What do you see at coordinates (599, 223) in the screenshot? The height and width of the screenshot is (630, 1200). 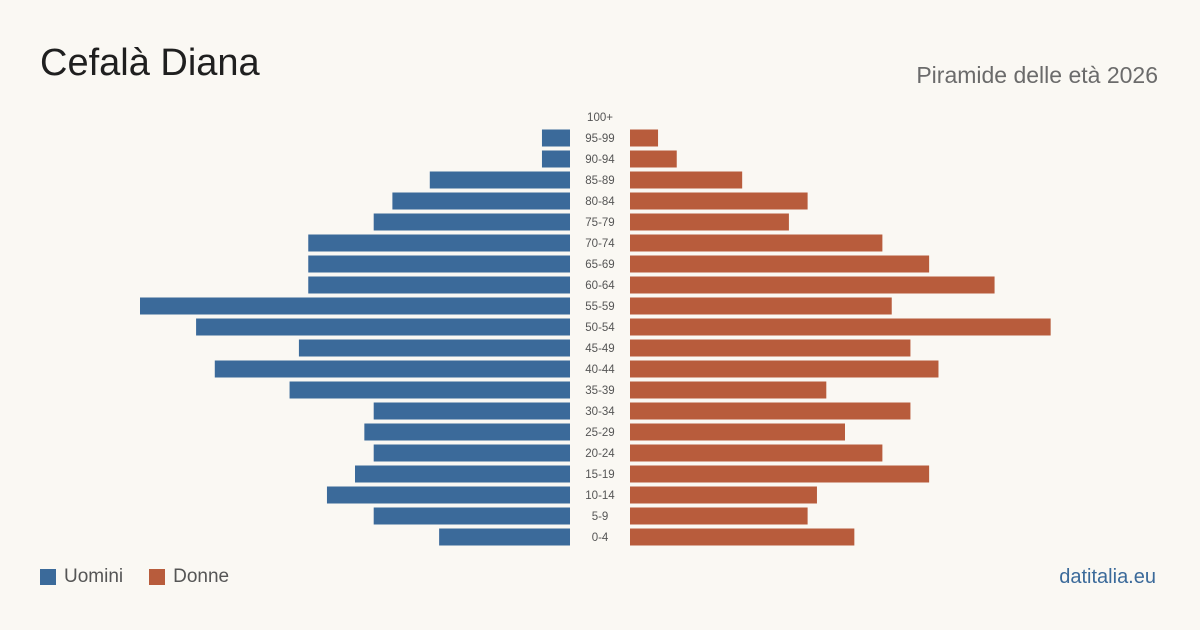 I see `age-label-75-79: 75-79` at bounding box center [599, 223].